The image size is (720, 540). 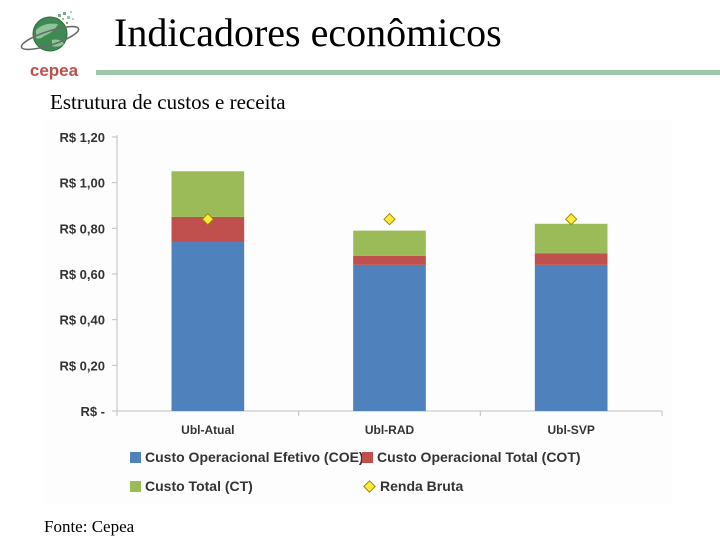 What do you see at coordinates (89, 526) in the screenshot?
I see `source-note: Fonte: Cepea` at bounding box center [89, 526].